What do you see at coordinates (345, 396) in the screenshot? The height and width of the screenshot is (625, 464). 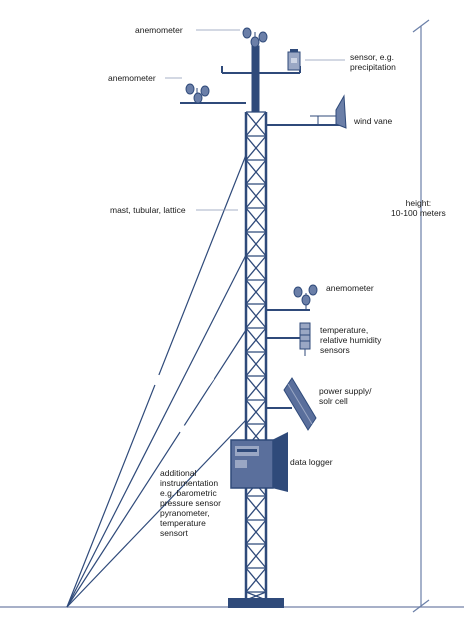 I see `power-supply-label: power supply/ solr cell` at bounding box center [345, 396].